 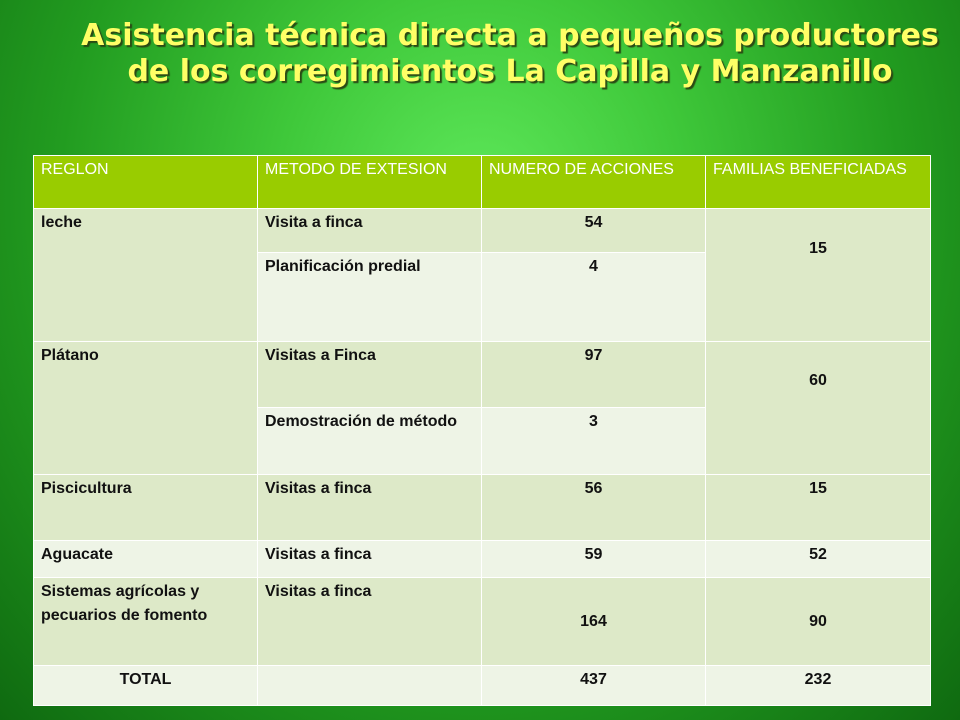 I want to click on cell-total-label: TOTAL, so click(x=145, y=685).